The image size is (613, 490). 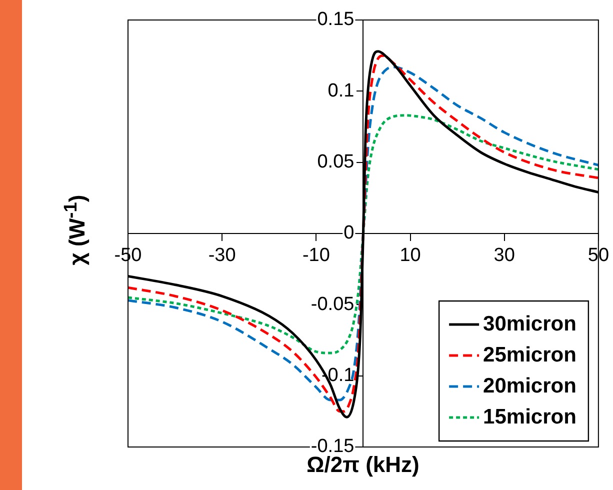 What do you see at coordinates (332, 447) in the screenshot?
I see `y-tick-label: -0.15` at bounding box center [332, 447].